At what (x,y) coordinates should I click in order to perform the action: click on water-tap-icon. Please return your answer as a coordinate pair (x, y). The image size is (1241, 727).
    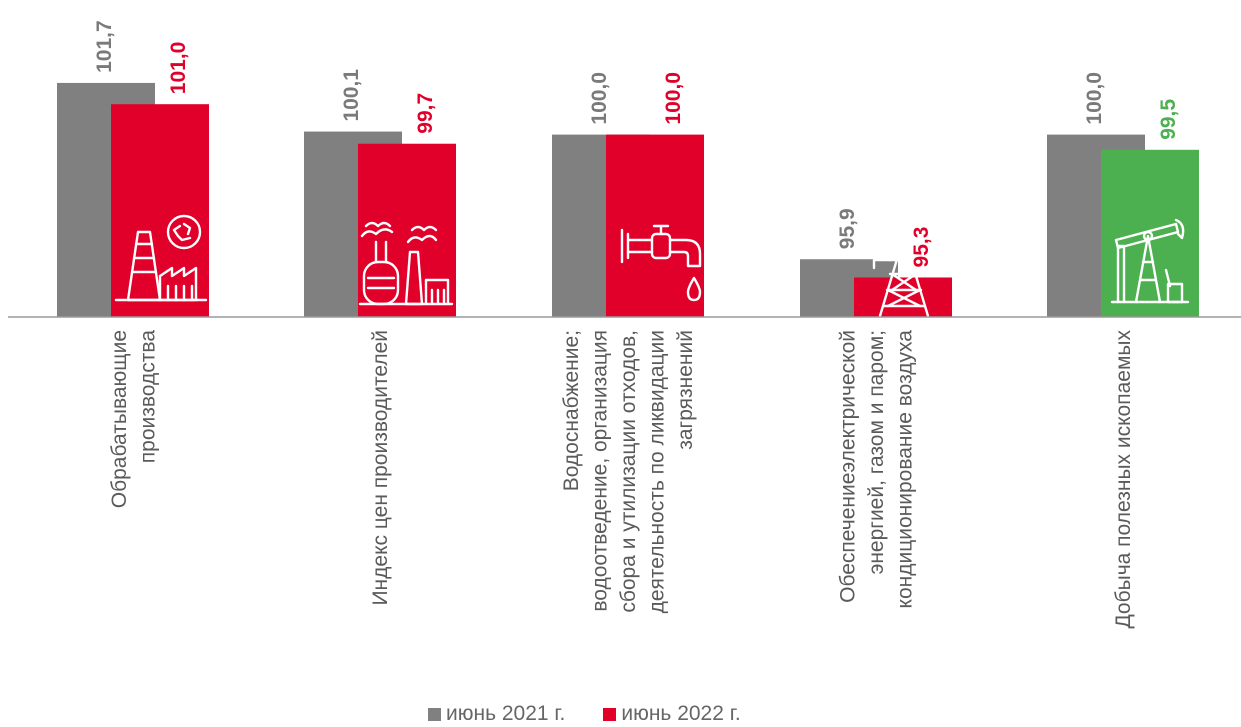
    Looking at the image, I should click on (661, 263).